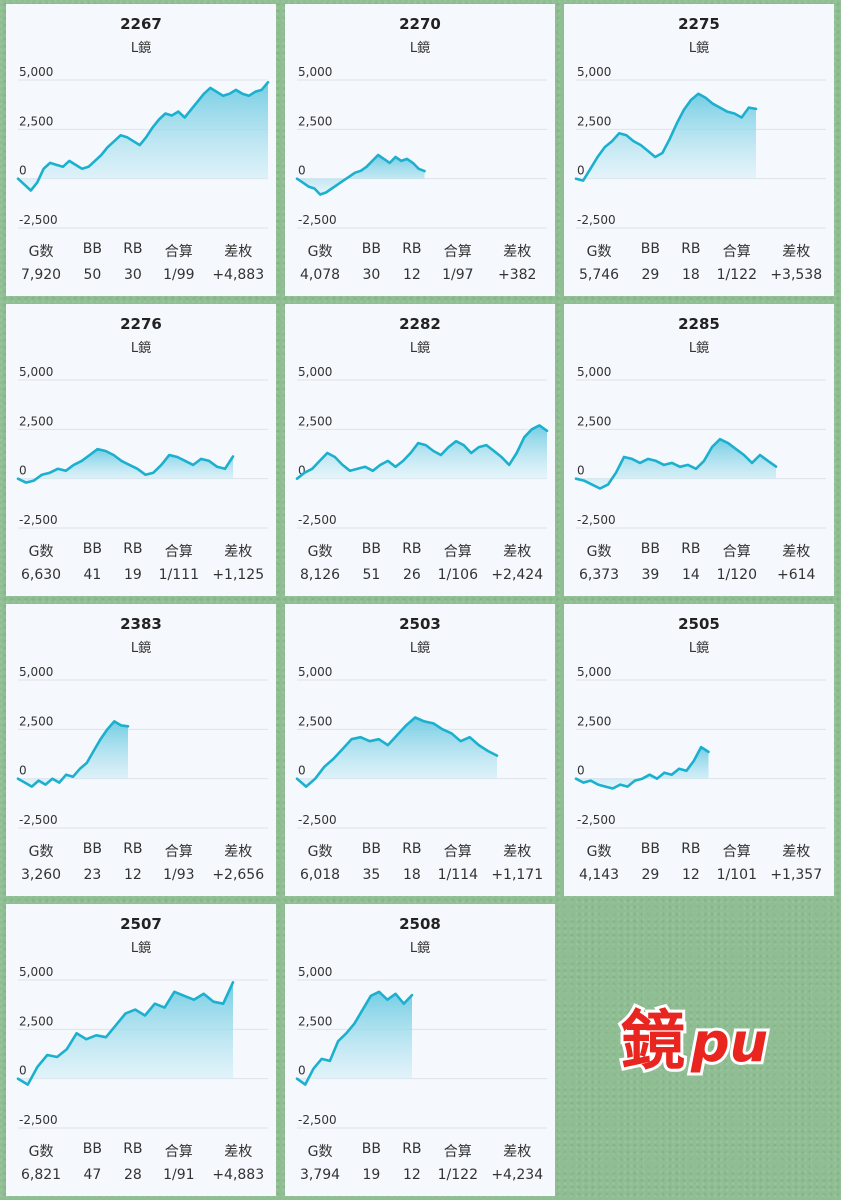 This screenshot has width=841, height=1200. What do you see at coordinates (517, 875) in the screenshot?
I see `stat-value: +1,171` at bounding box center [517, 875].